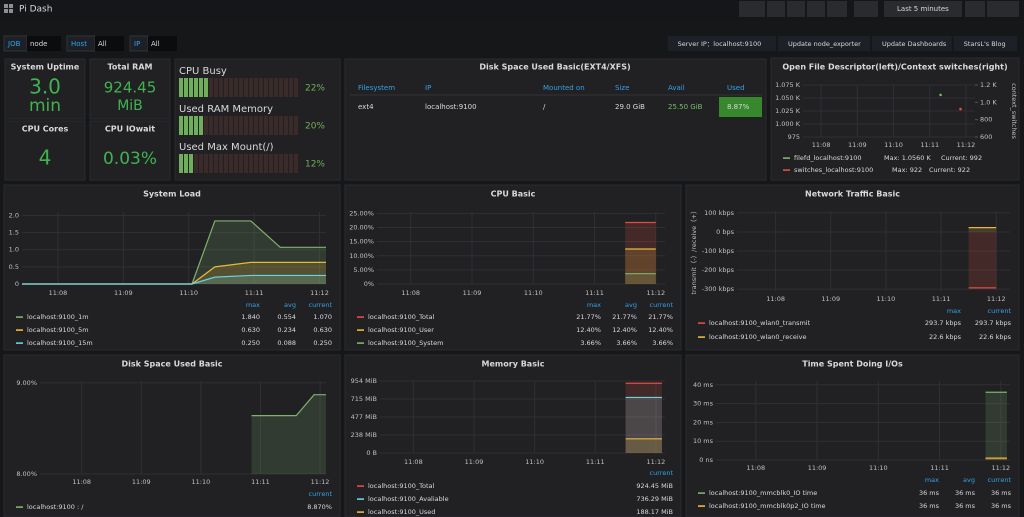 The width and height of the screenshot is (1024, 517). I want to click on link-text: Update Dashboards, so click(914, 44).